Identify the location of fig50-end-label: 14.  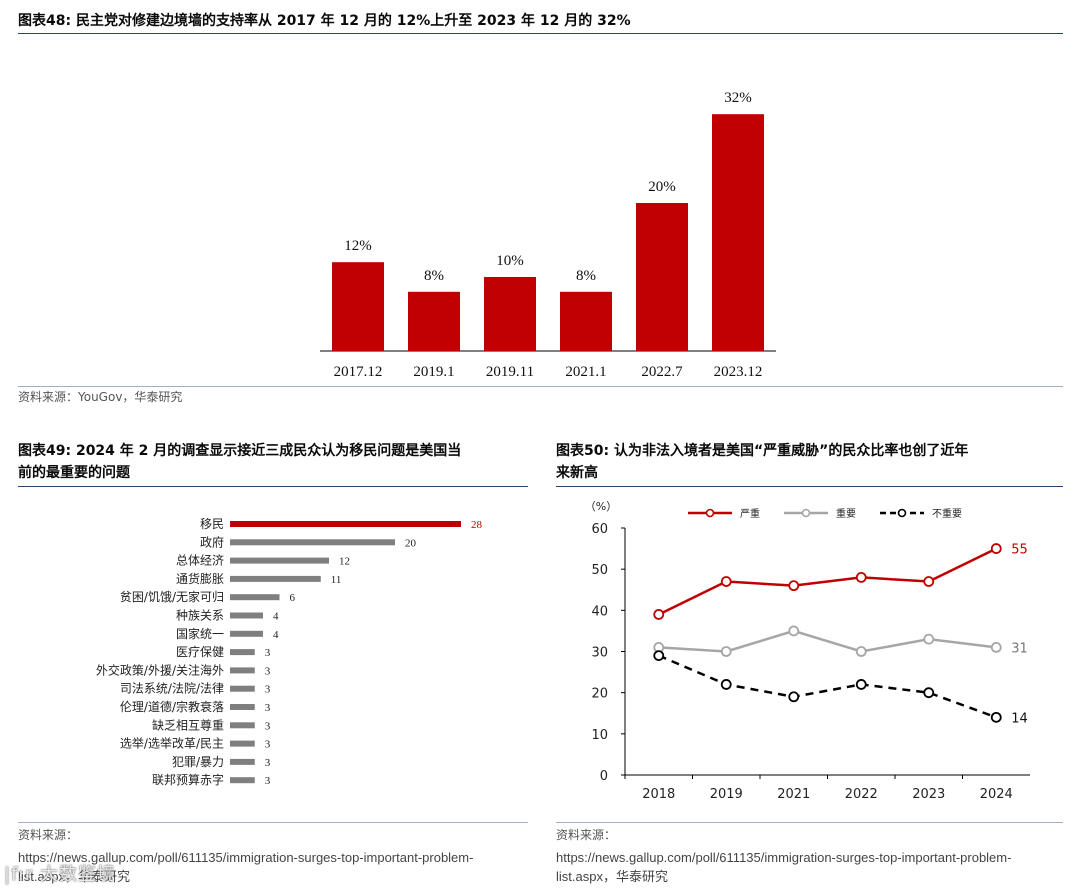
(1019, 718).